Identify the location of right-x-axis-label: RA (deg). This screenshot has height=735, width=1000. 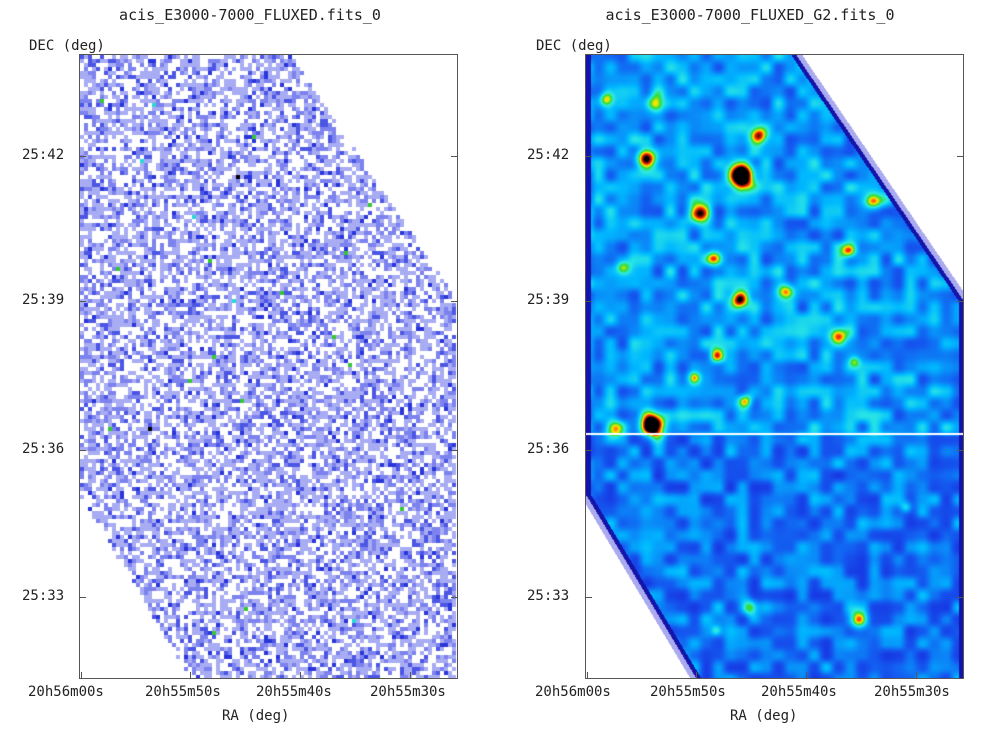
(764, 716).